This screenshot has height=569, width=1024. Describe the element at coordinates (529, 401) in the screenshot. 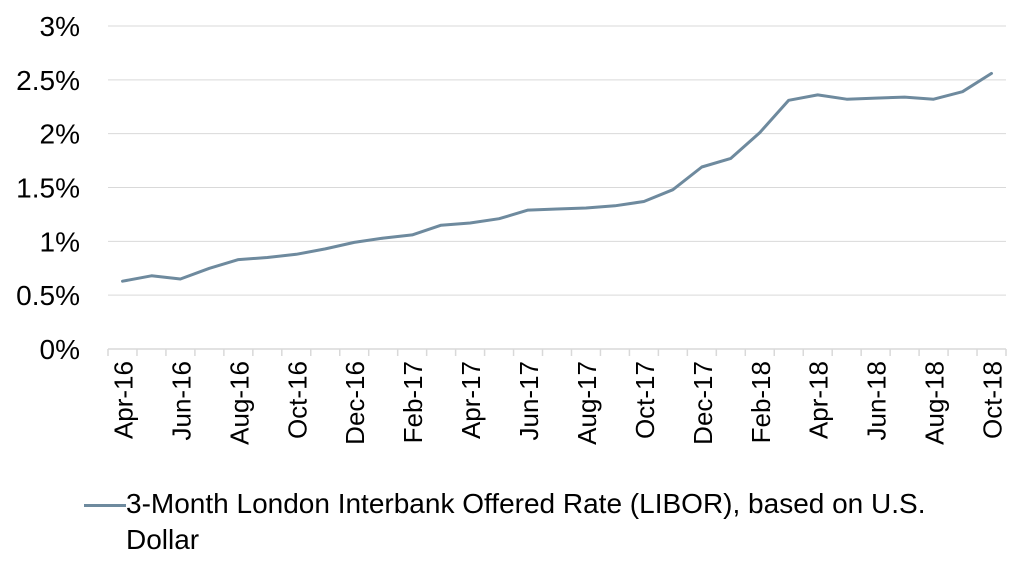

I see `x-tick-label: Jun-17` at that location.